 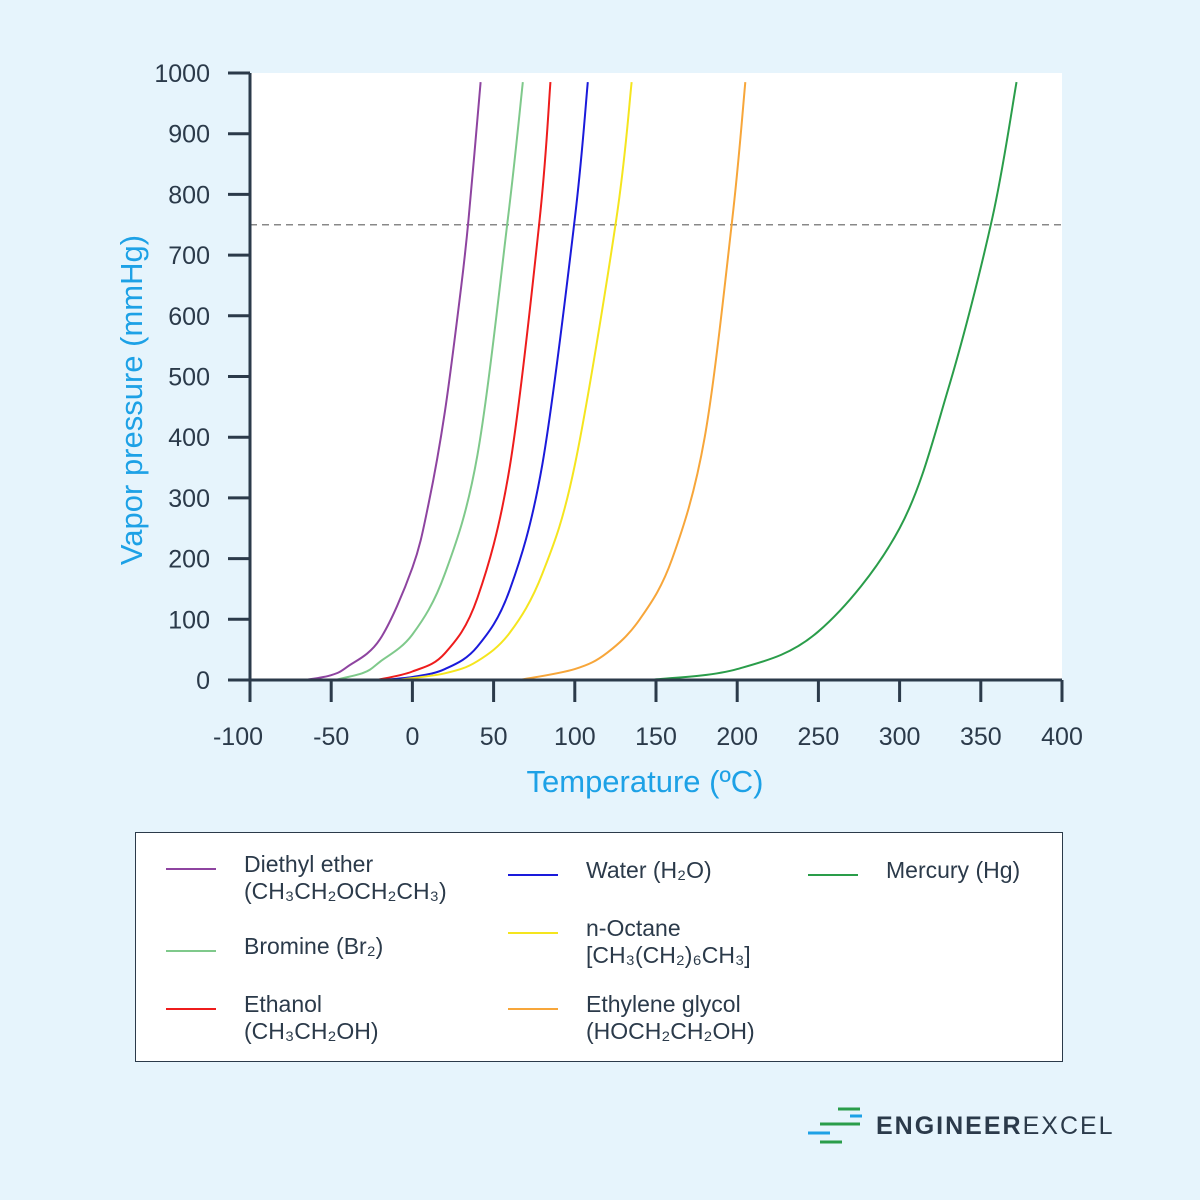 I want to click on legend-formula: [CH₃(CH₂)₆CH₃], so click(x=668, y=955).